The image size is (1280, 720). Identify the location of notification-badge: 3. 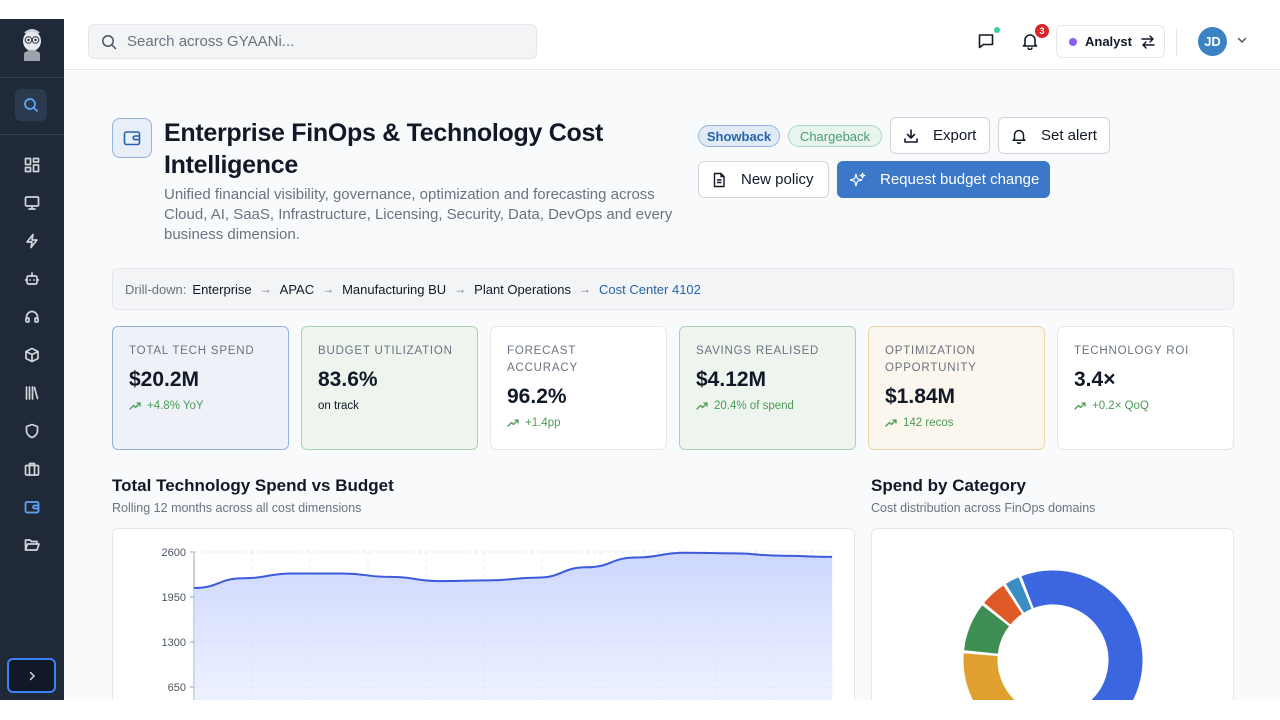
(1042, 31).